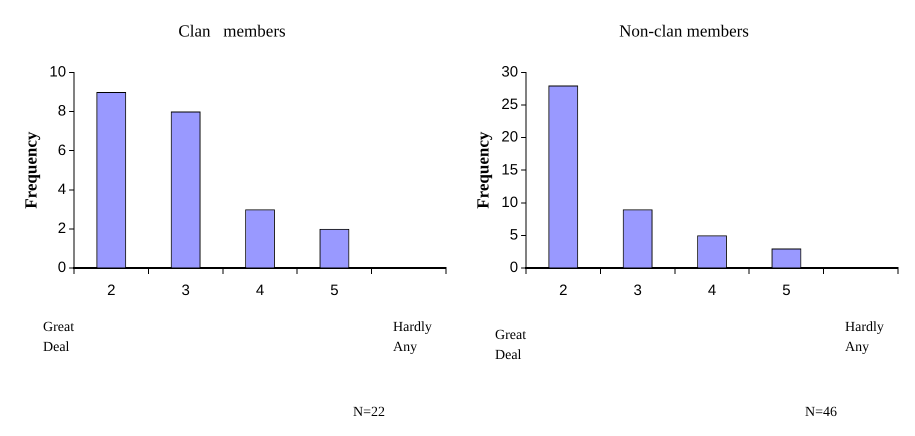 This screenshot has width=915, height=436. I want to click on y-tick-label: 8, so click(62, 111).